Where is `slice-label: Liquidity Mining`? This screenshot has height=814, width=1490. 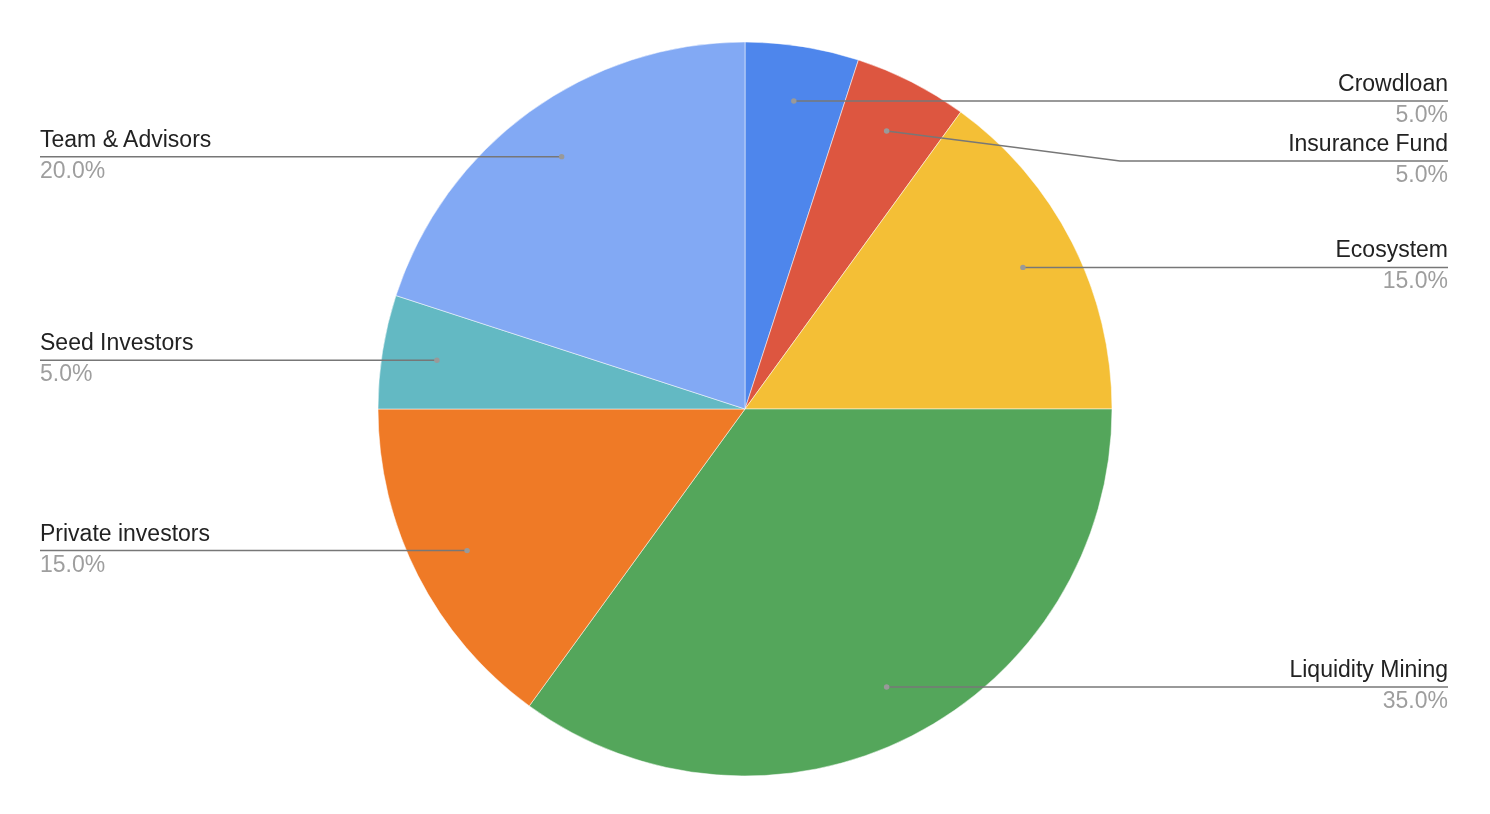 slice-label: Liquidity Mining is located at coordinates (1368, 668).